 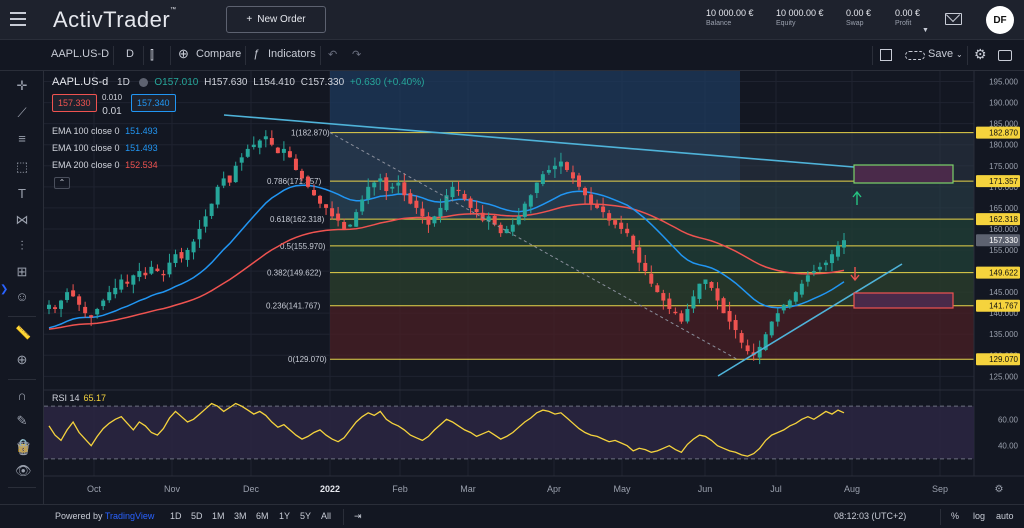 I want to click on log-toggle: log, so click(x=979, y=516).